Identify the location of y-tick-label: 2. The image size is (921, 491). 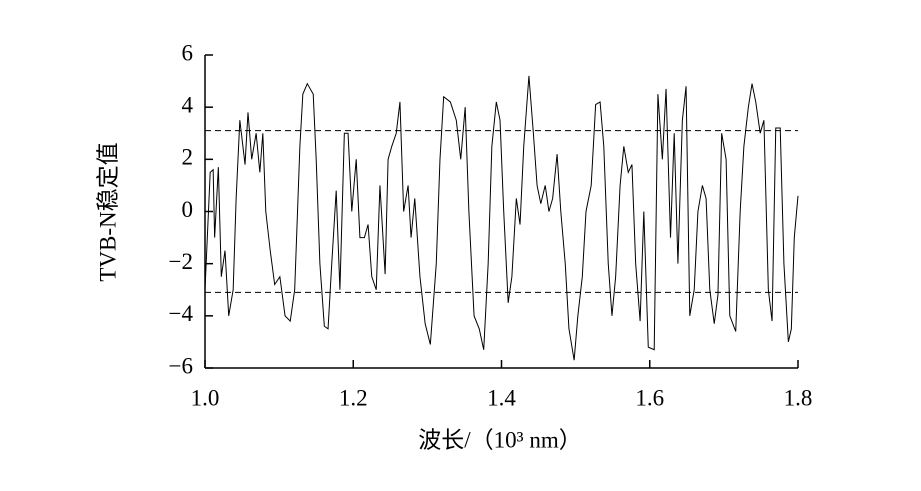
(188, 157).